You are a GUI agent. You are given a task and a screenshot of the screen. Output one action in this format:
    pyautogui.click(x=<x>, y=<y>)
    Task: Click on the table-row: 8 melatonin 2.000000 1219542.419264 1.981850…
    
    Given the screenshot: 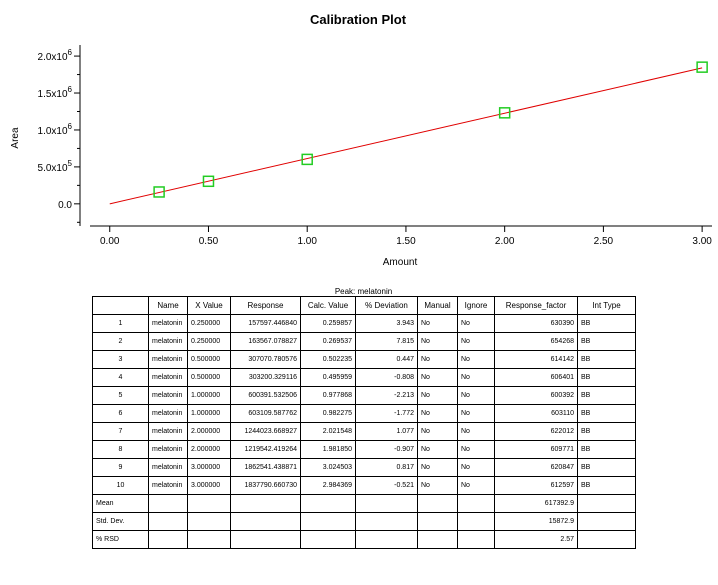 What is the action you would take?
    pyautogui.click(x=364, y=449)
    